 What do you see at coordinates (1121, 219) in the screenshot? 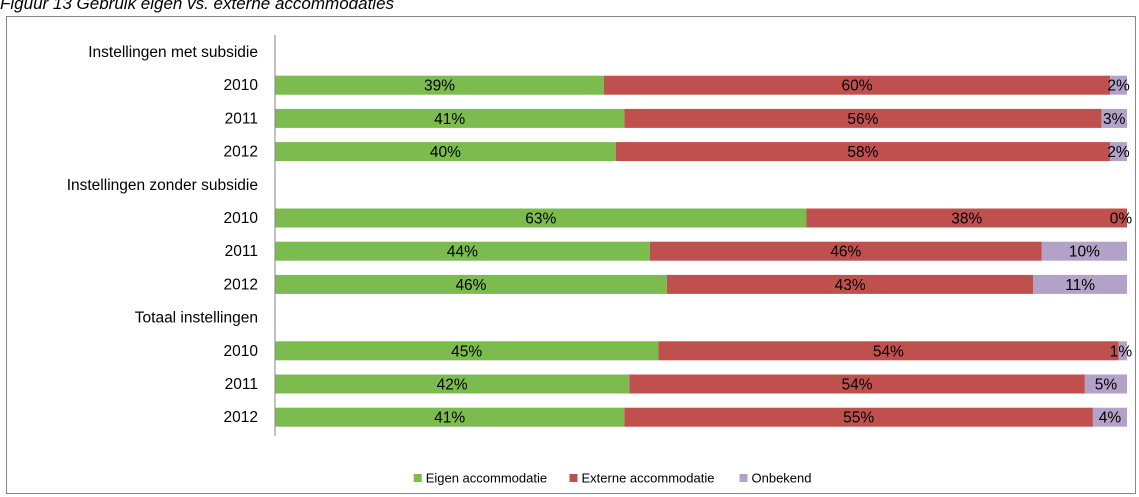
I see `data-label-g2-2010-s3: 0%` at bounding box center [1121, 219].